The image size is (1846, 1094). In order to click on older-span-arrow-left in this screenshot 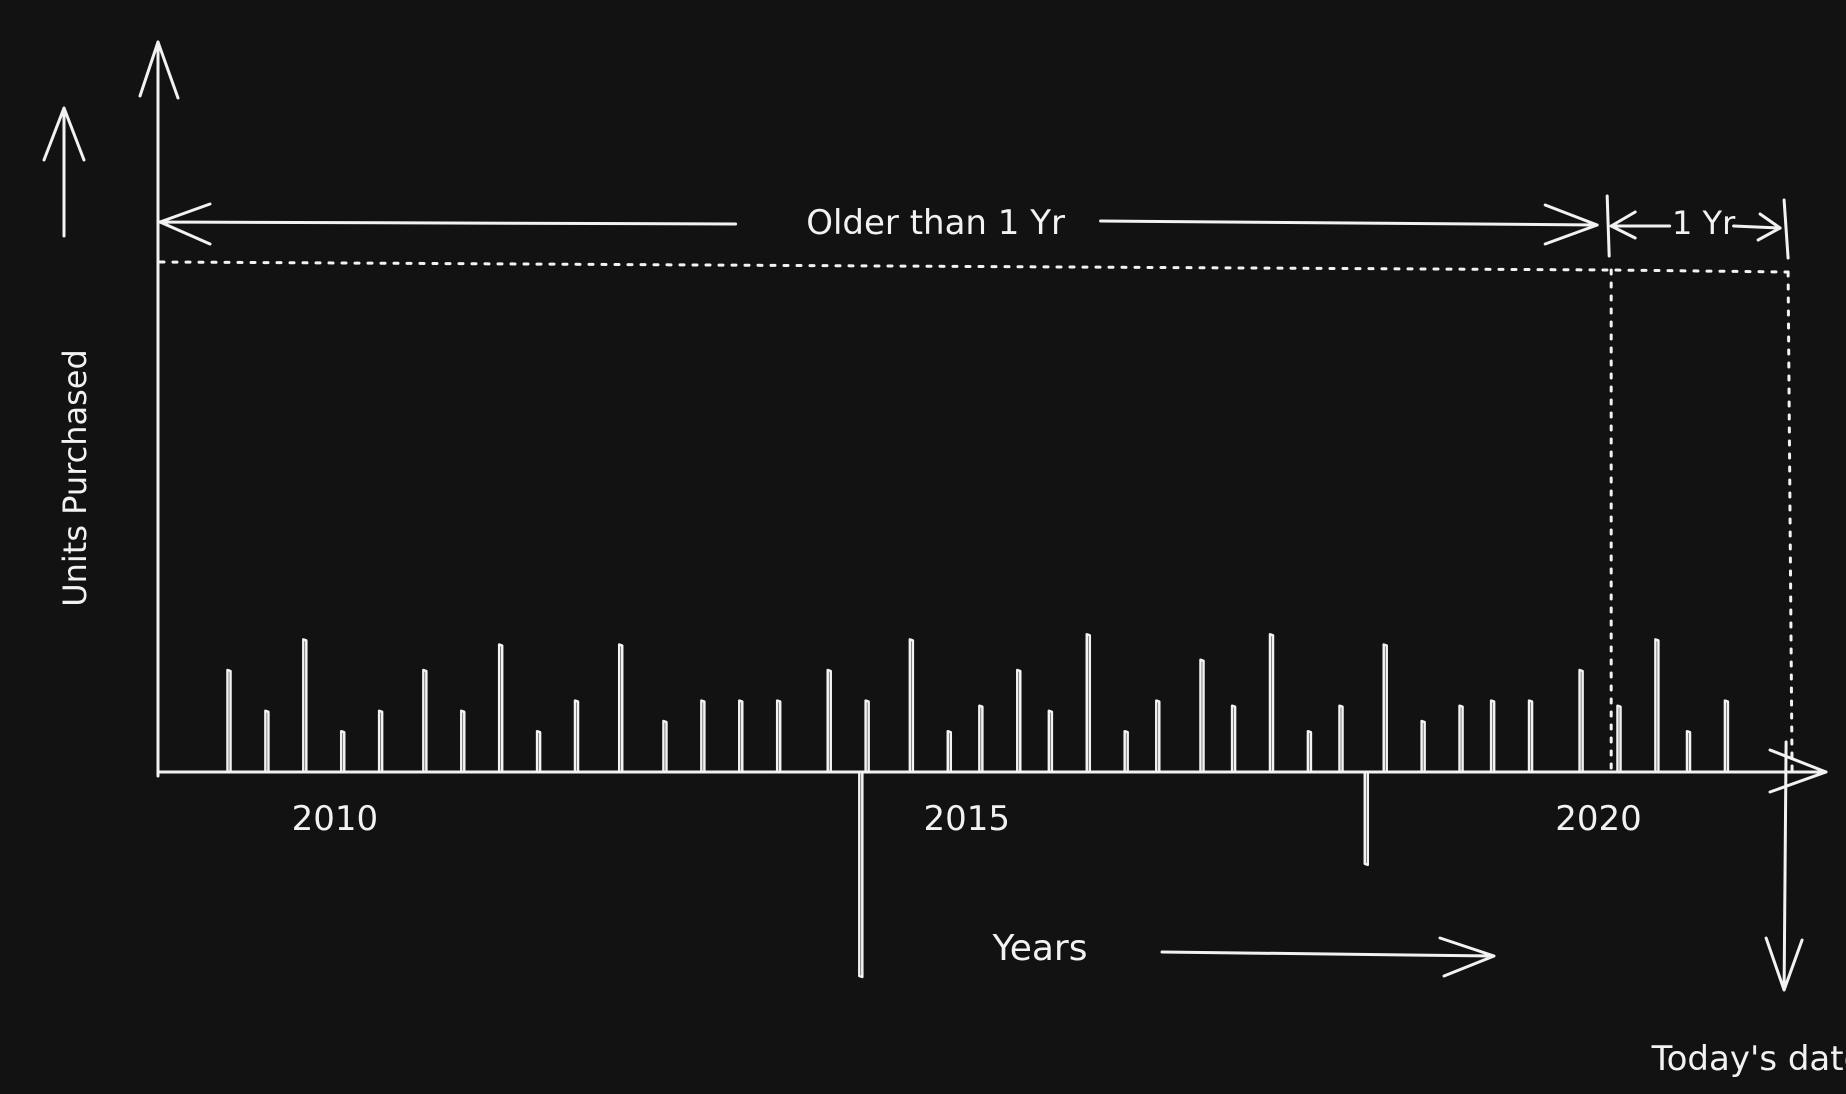, I will do `click(448, 224)`.